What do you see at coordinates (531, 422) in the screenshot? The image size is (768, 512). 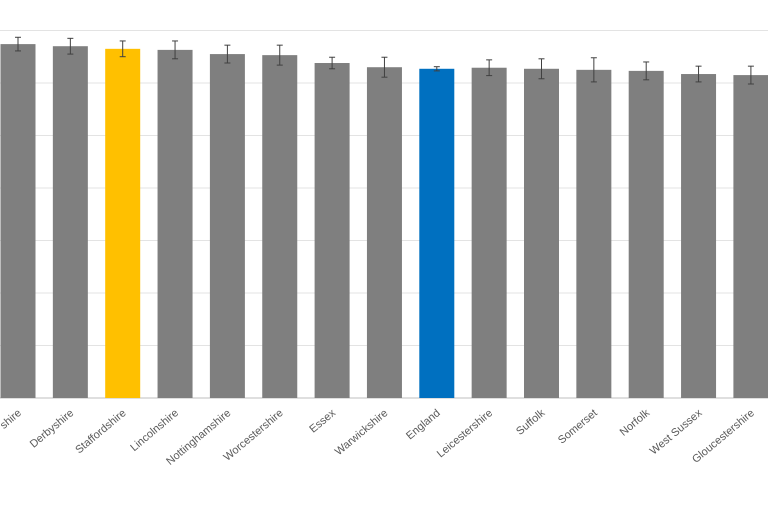 I see `x-tick-label: Suffolk` at bounding box center [531, 422].